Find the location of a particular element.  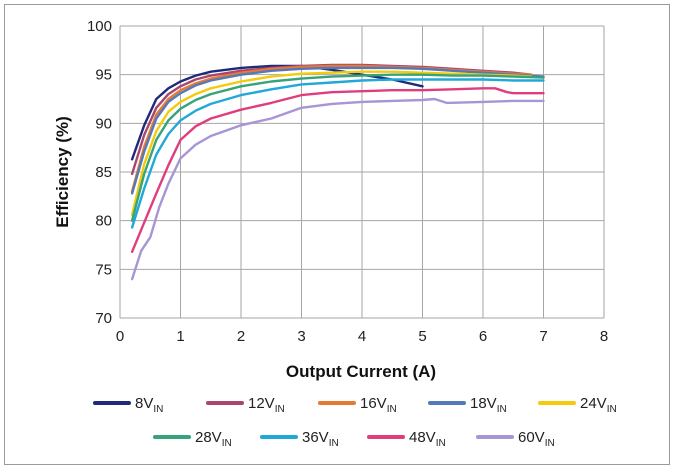

legend-label: 24VIN is located at coordinates (598, 405).